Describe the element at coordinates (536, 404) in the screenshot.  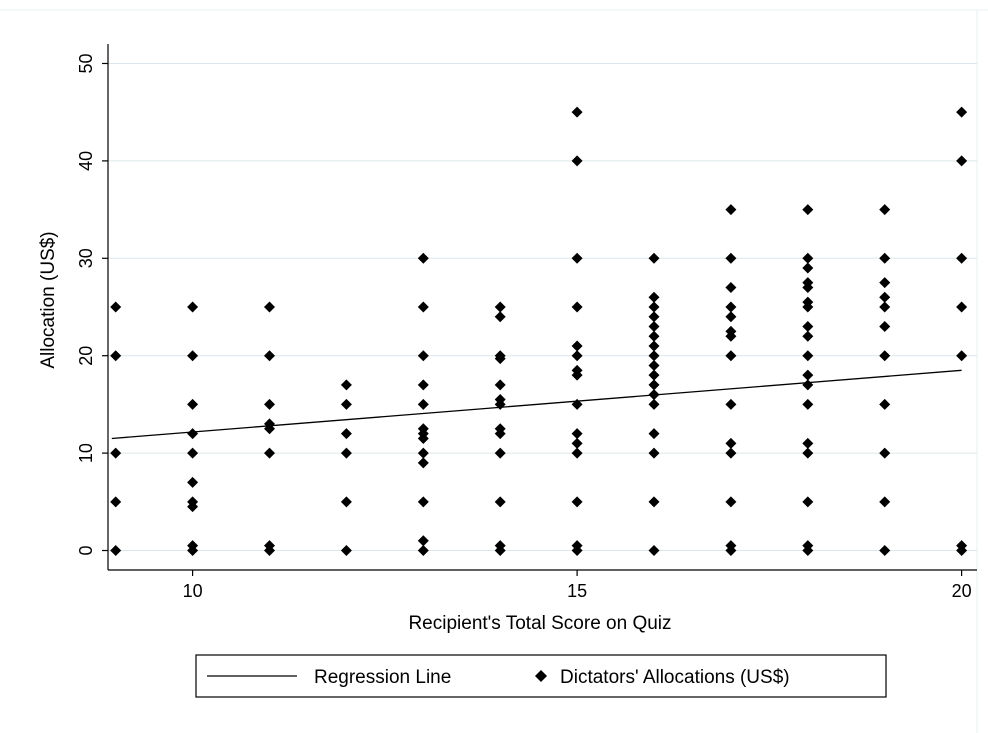
I see `regression-line` at that location.